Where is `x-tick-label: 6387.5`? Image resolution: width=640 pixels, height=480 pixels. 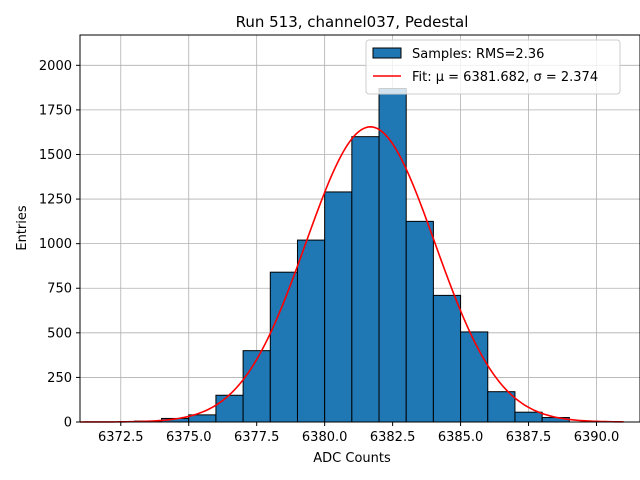 x-tick-label: 6387.5 is located at coordinates (529, 437).